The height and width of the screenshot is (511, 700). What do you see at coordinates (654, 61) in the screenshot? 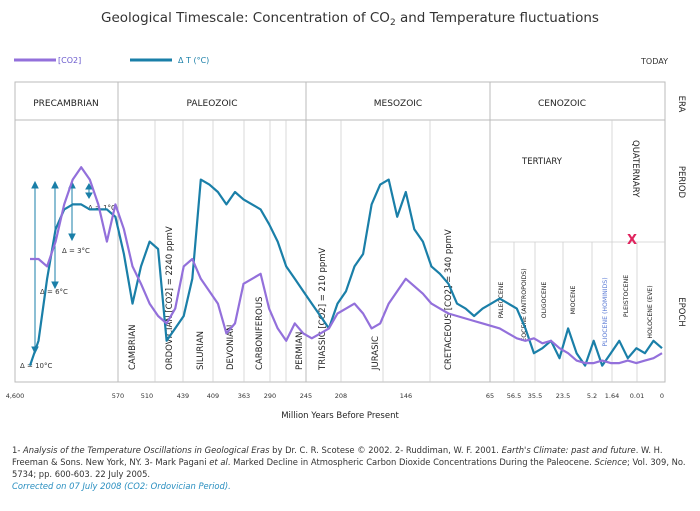
I see `today-label: TODAY` at bounding box center [654, 61].